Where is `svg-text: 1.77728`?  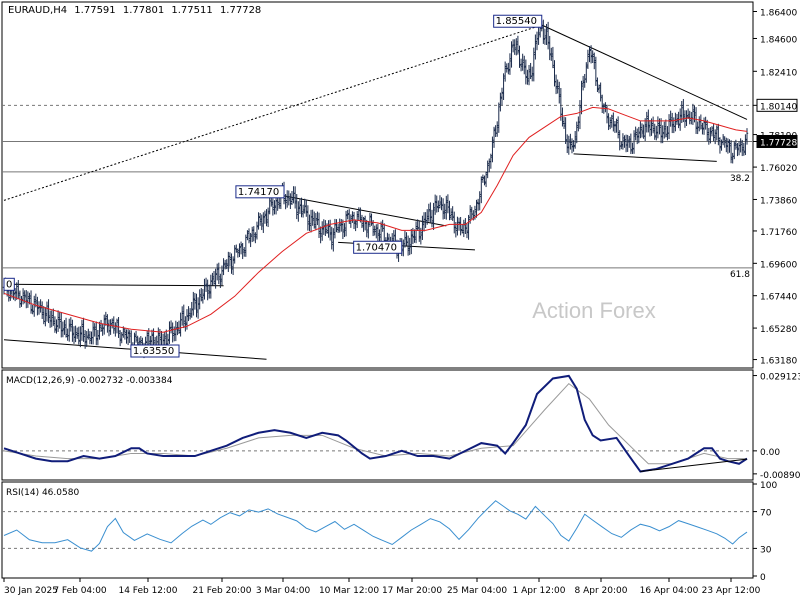 svg-text: 1.77728 is located at coordinates (778, 143).